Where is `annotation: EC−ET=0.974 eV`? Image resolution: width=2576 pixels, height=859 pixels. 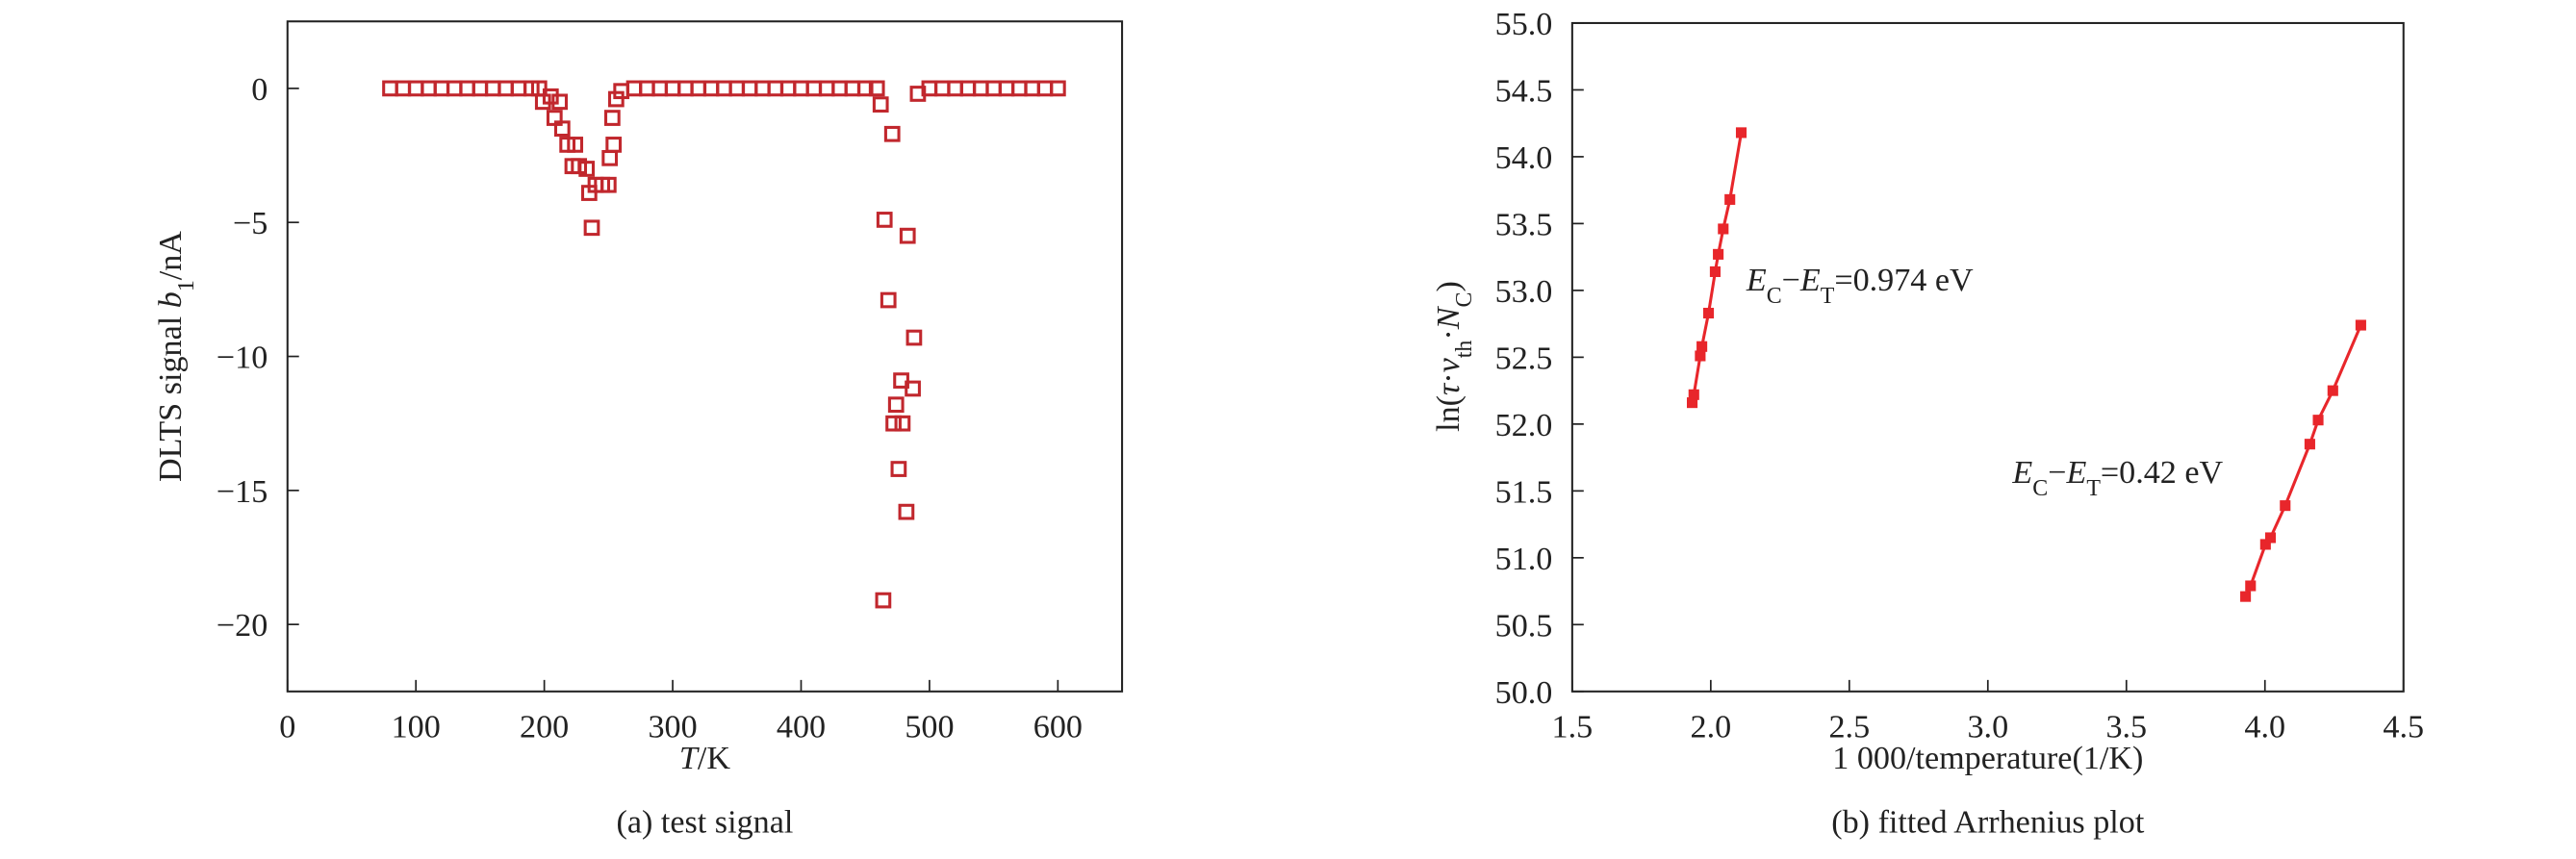
annotation: EC−ET=0.974 eV is located at coordinates (1860, 286).